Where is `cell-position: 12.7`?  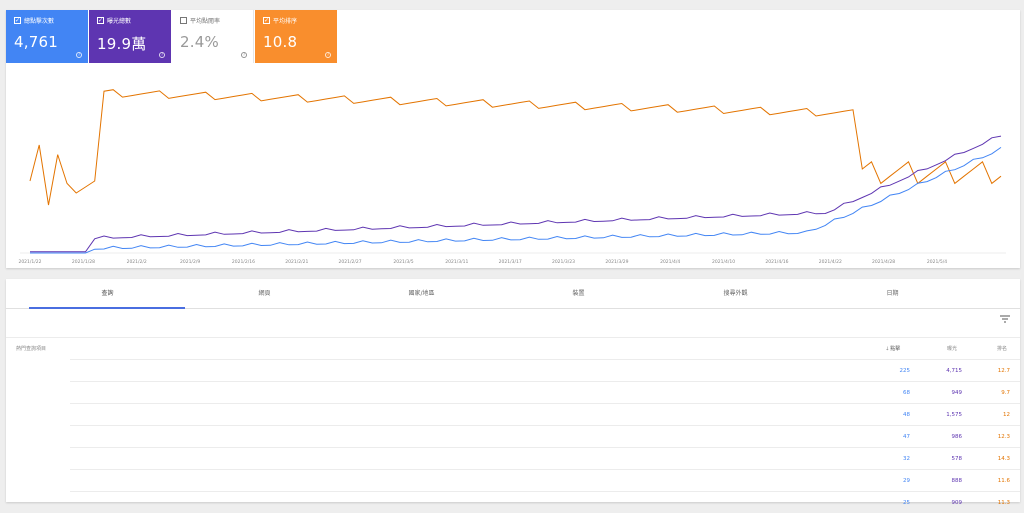
cell-position: 12.7 is located at coordinates (1003, 371).